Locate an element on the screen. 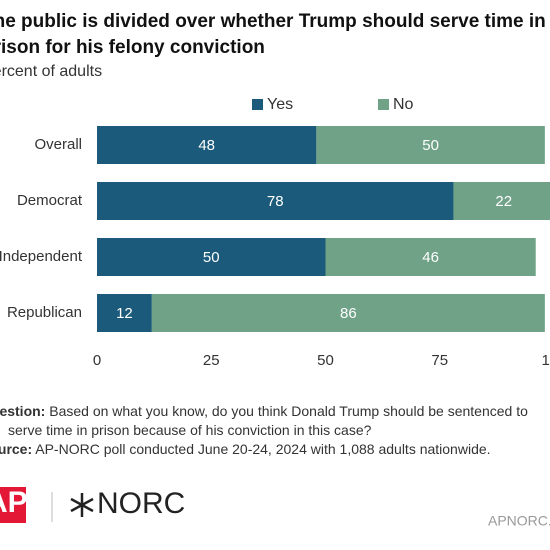 The width and height of the screenshot is (550, 550). chart-title: prison for his felony conviction is located at coordinates (132, 47).